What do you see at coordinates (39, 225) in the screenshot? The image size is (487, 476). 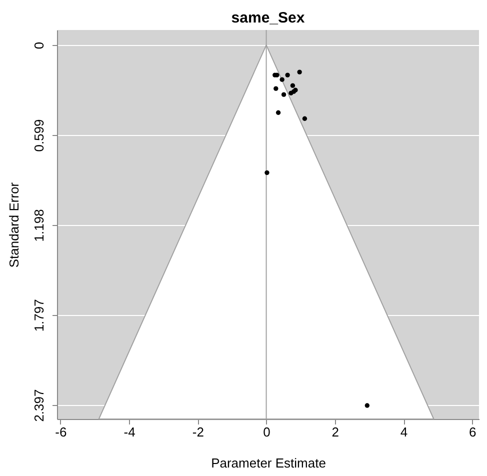 I see `y-tick-label: 1.198` at bounding box center [39, 225].